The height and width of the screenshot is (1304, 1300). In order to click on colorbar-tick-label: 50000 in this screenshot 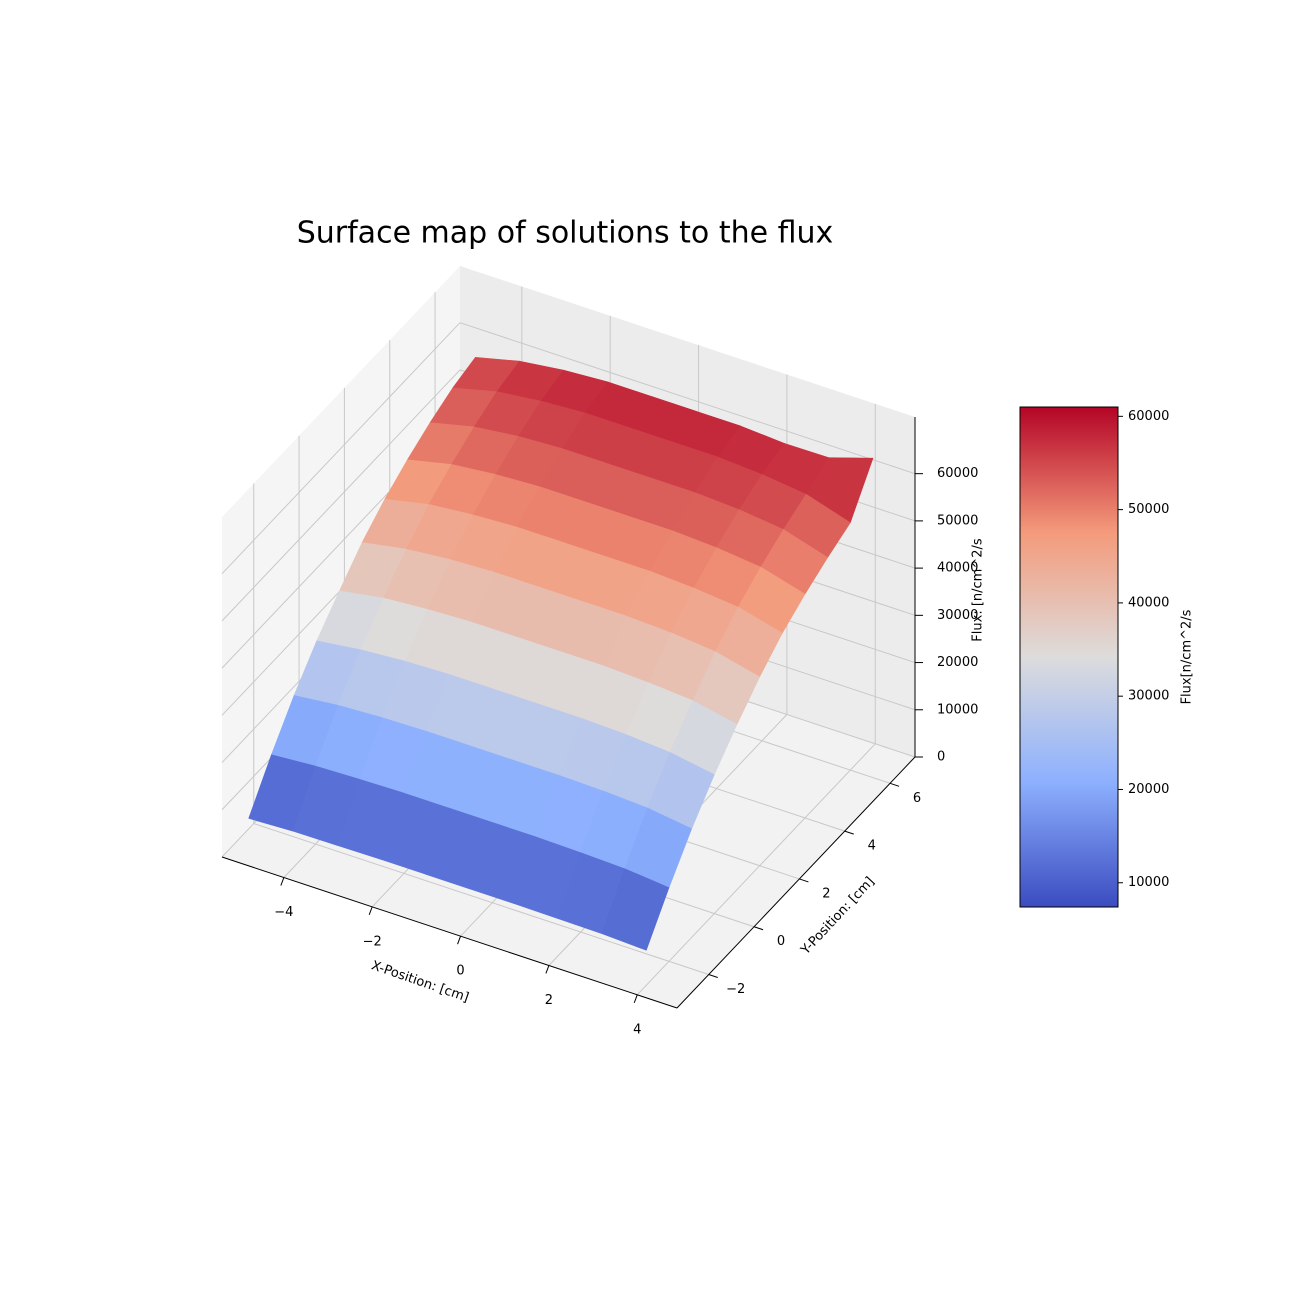, I will do `click(1148, 509)`.